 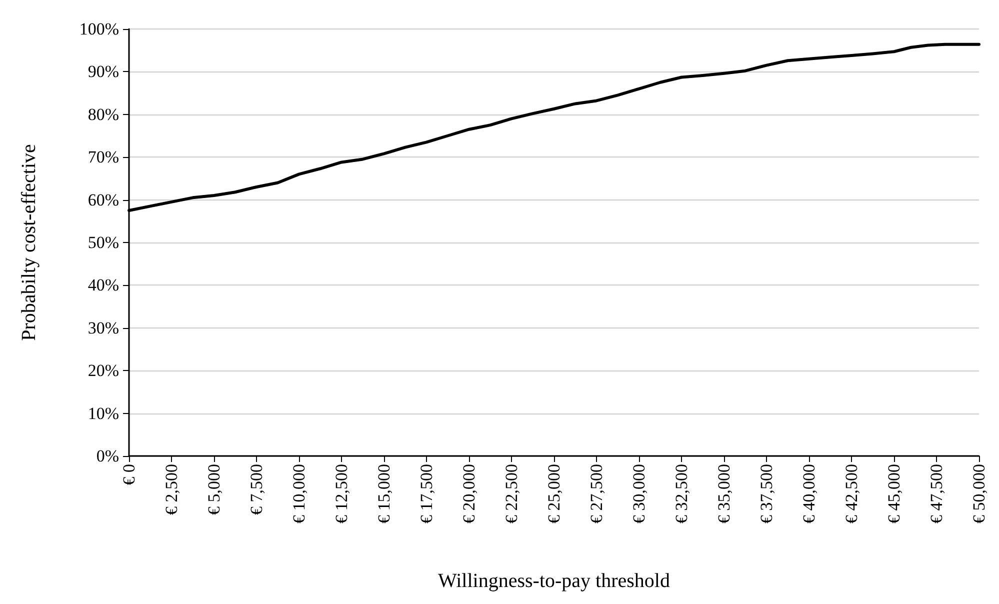 What do you see at coordinates (596, 494) in the screenshot?
I see `x-tick-label: € 27,500` at bounding box center [596, 494].